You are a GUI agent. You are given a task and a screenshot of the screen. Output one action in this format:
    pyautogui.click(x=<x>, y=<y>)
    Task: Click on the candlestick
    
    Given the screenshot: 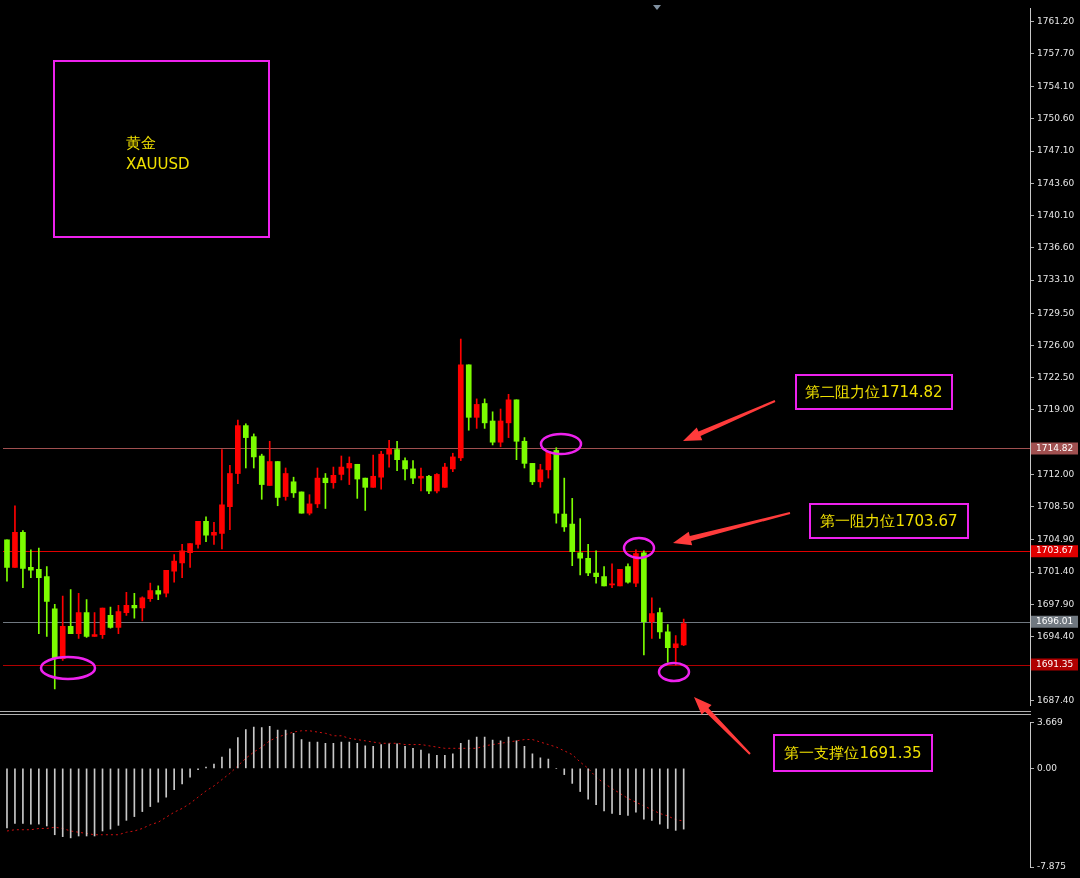 What is the action you would take?
    pyautogui.click(x=620, y=577)
    